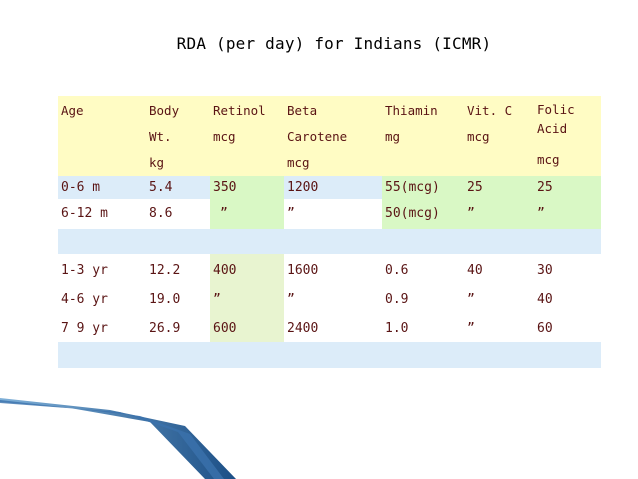 The height and width of the screenshot is (479, 638). I want to click on header-thiamin: Thiamin mg, so click(411, 123).